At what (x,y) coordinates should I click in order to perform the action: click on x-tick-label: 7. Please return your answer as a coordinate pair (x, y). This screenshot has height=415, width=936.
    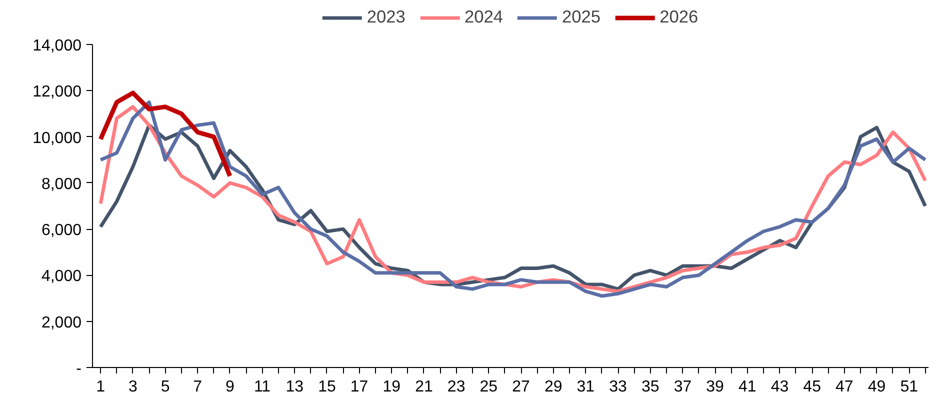
    Looking at the image, I should click on (197, 387).